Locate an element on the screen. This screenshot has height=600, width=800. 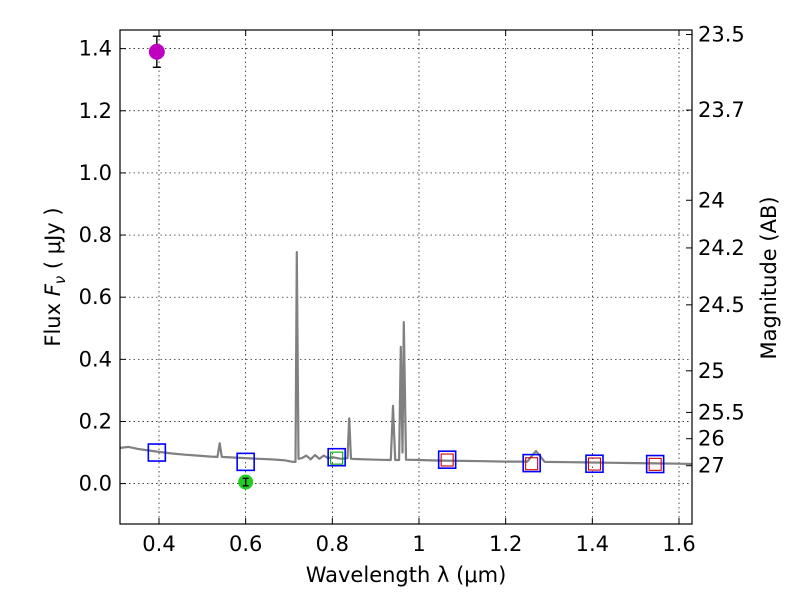
x-tick-label: 1 is located at coordinates (418, 544).